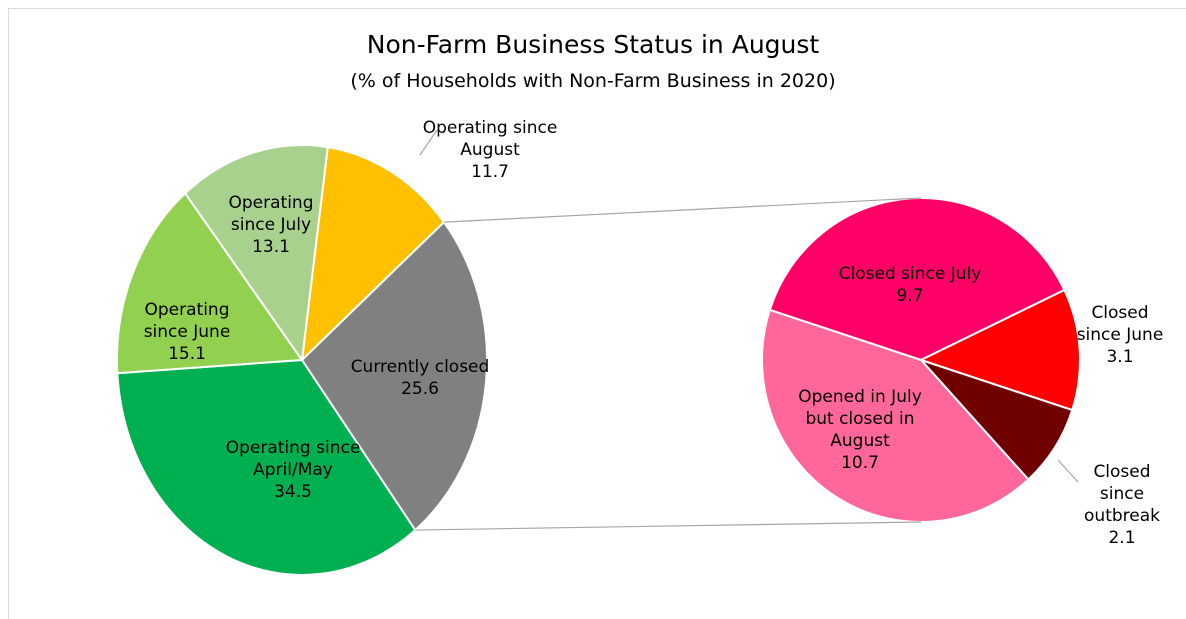 Image resolution: width=1186 pixels, height=619 pixels. I want to click on slice-label: Operating since July 13.1, so click(271, 225).